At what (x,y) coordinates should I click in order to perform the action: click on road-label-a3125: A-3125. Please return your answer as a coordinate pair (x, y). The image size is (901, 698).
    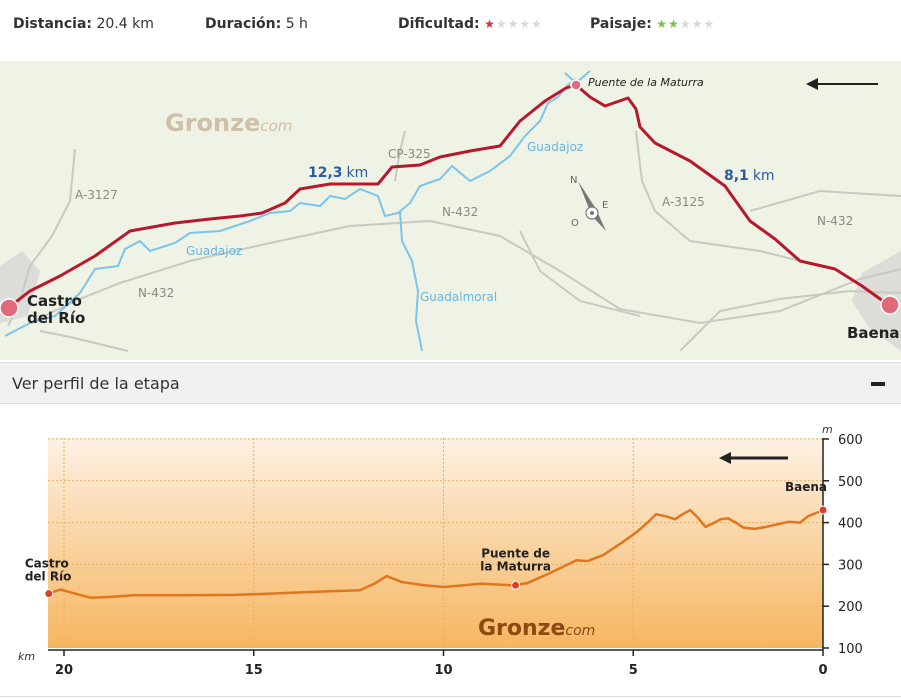
    Looking at the image, I should click on (683, 202).